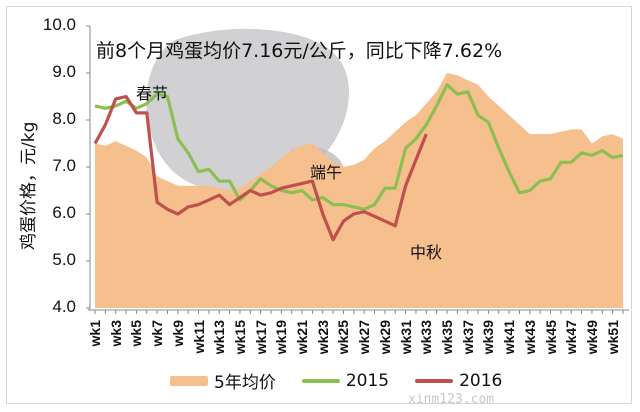 The image size is (640, 412). I want to click on x-tick-label: wk13, so click(219, 337).